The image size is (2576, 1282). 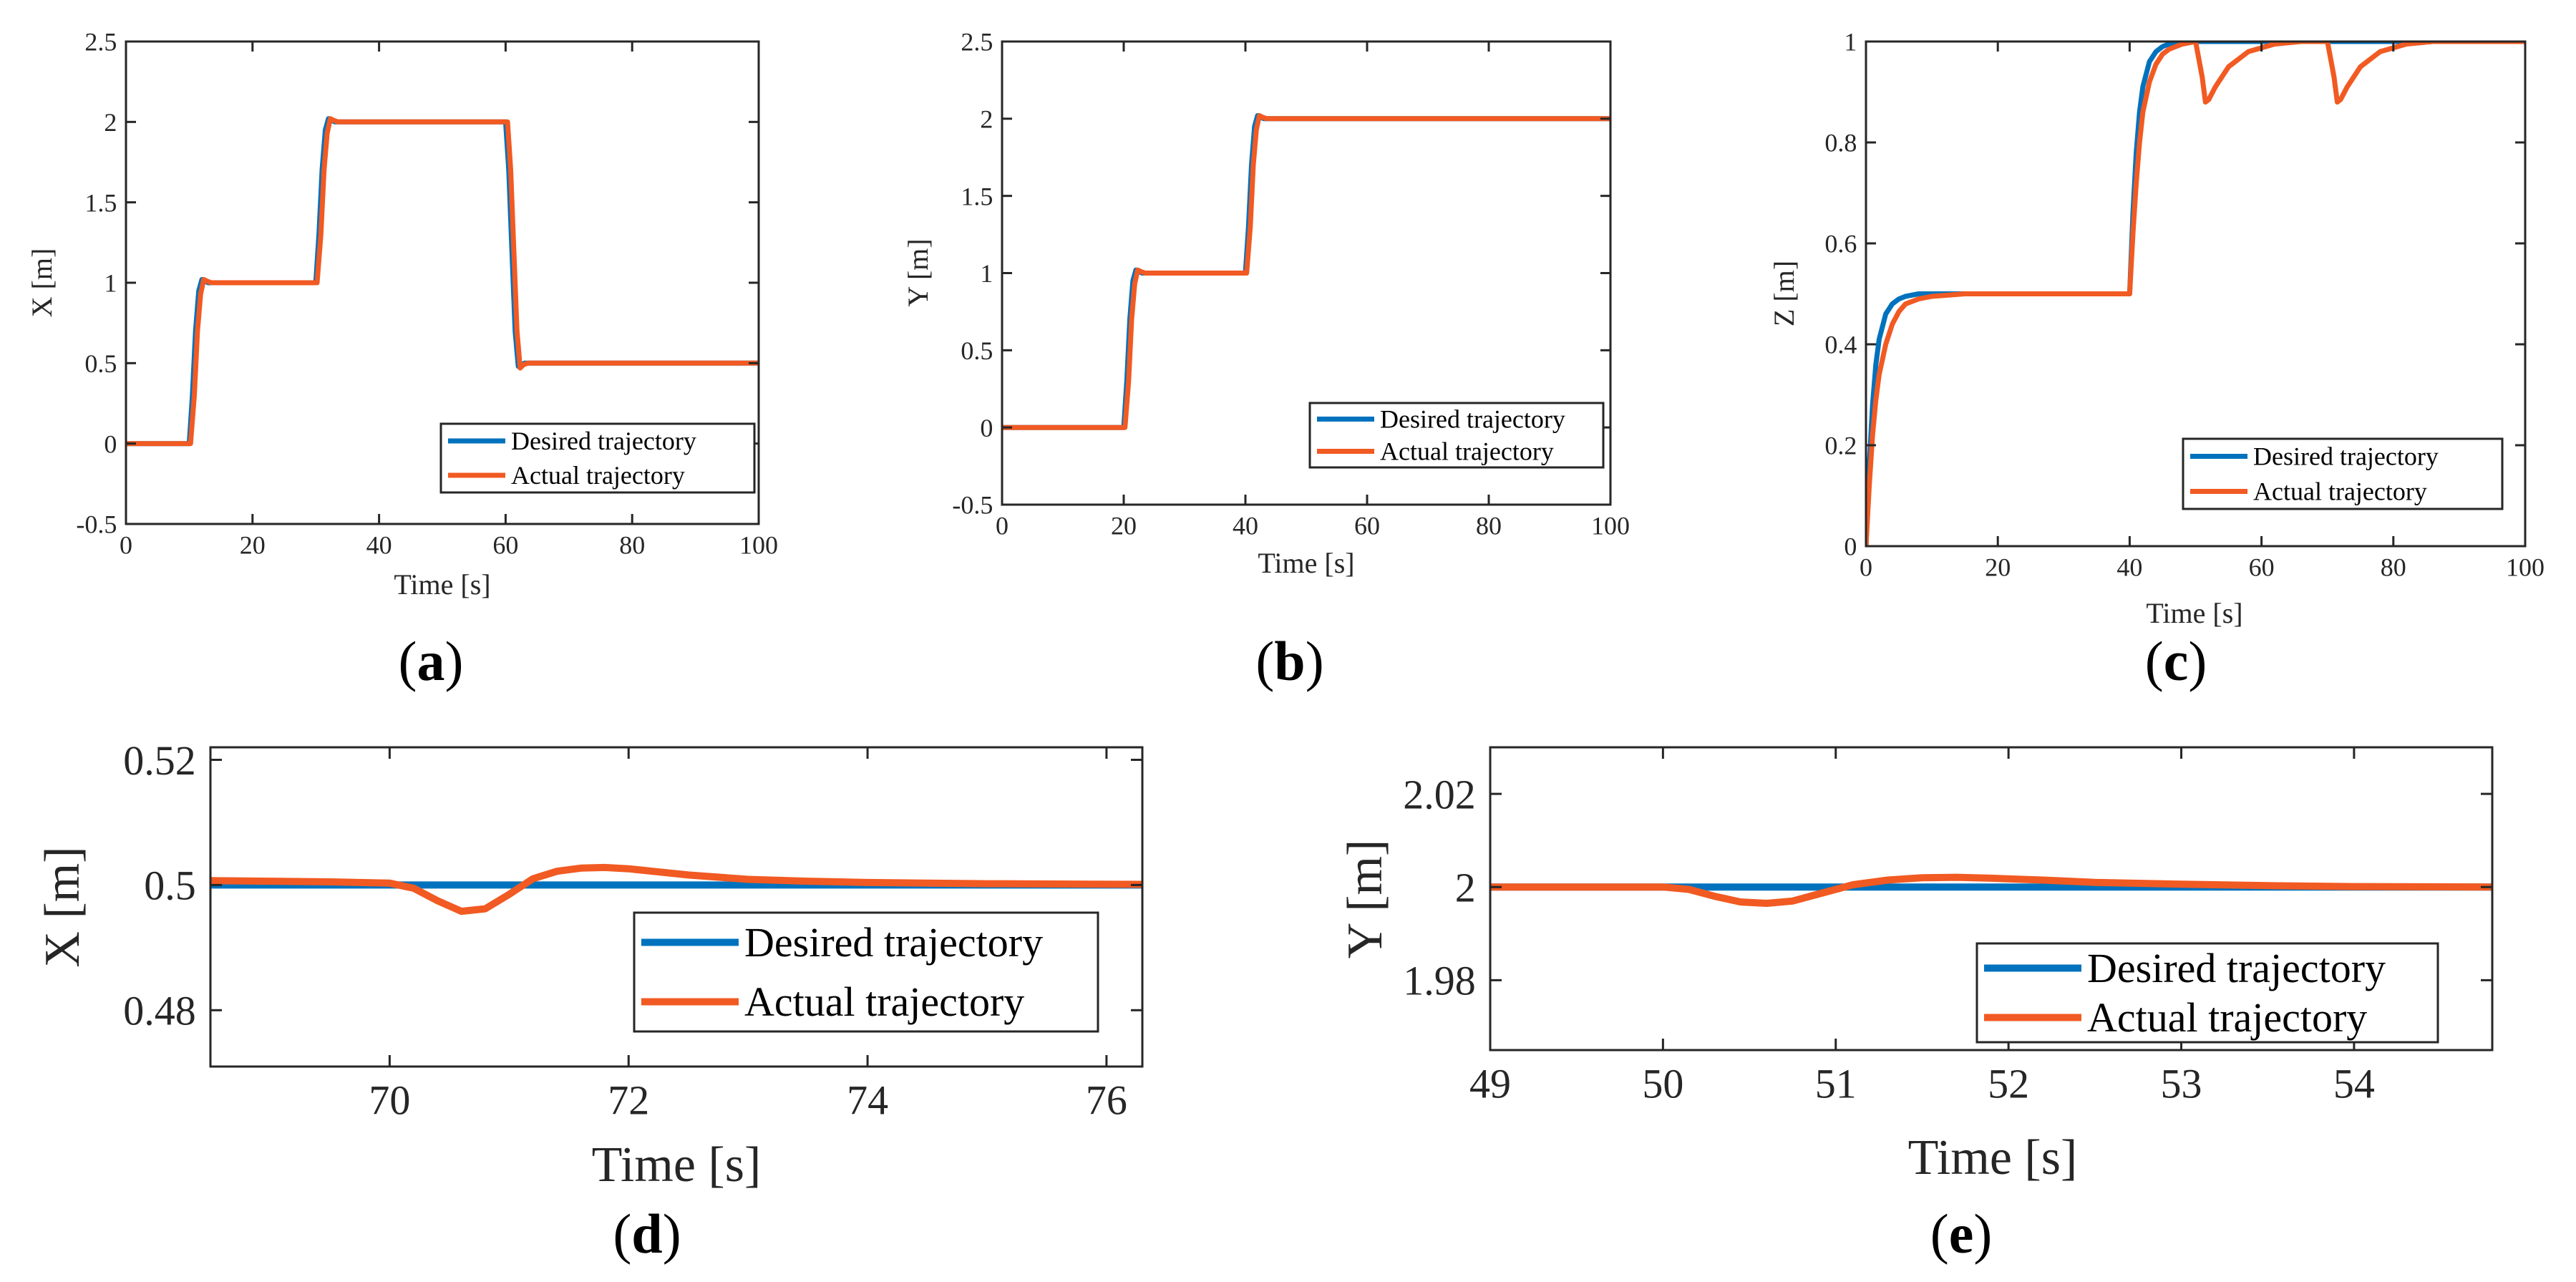 What do you see at coordinates (1840, 345) in the screenshot?
I see `y-tick-label: 0.4` at bounding box center [1840, 345].